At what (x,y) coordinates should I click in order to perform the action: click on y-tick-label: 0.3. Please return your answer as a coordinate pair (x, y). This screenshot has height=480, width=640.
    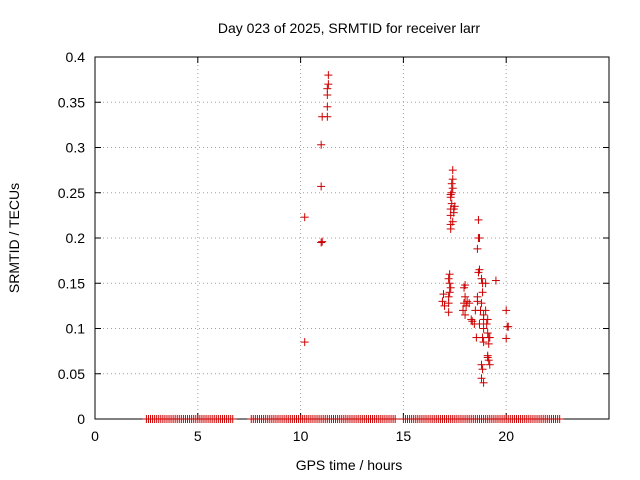
    Looking at the image, I should click on (76, 148).